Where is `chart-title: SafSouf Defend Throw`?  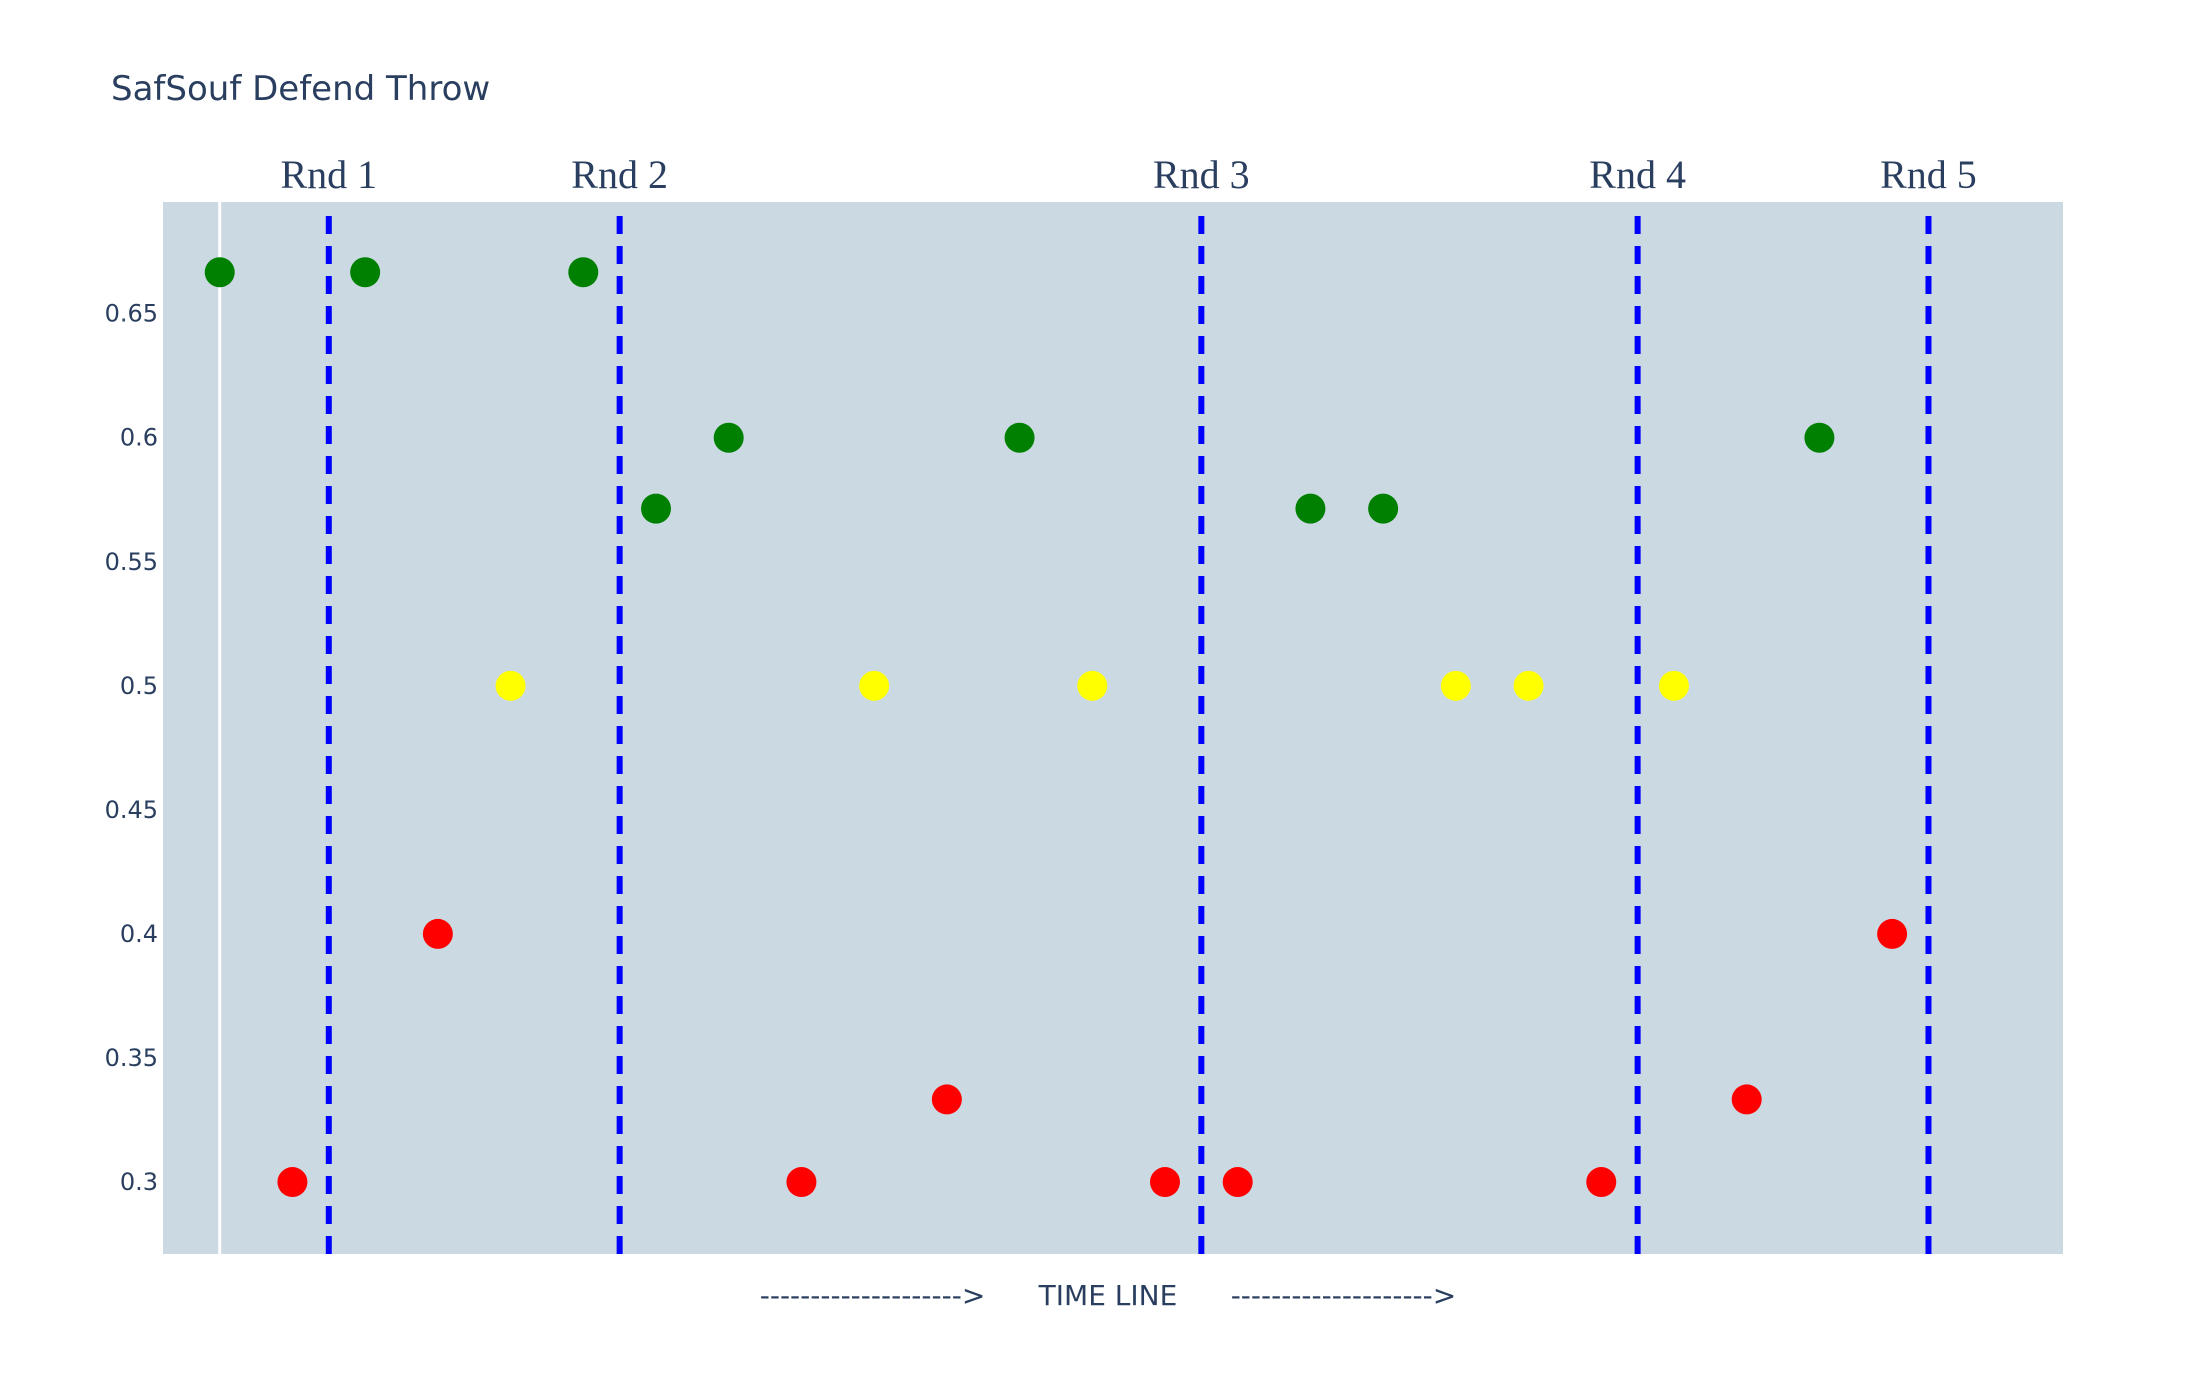 chart-title: SafSouf Defend Throw is located at coordinates (300, 89).